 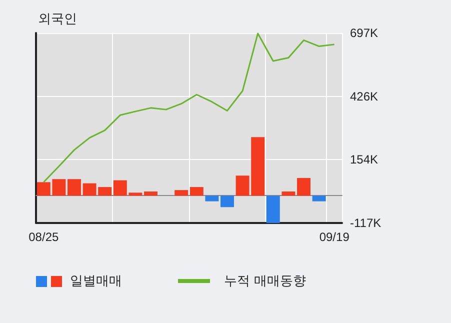 What do you see at coordinates (96, 281) in the screenshot?
I see `legend-label: 일별매매` at bounding box center [96, 281].